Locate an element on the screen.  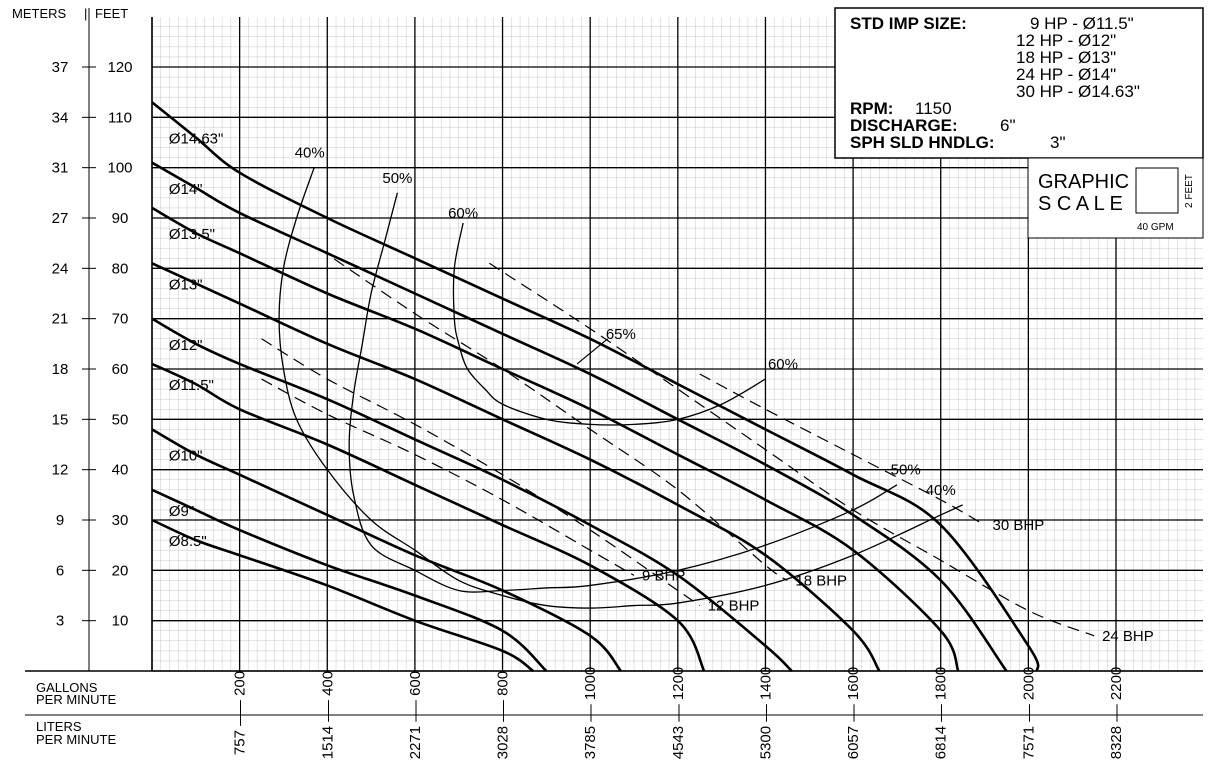
gpm-tick-label: — 1400 is located at coordinates (765, 693).